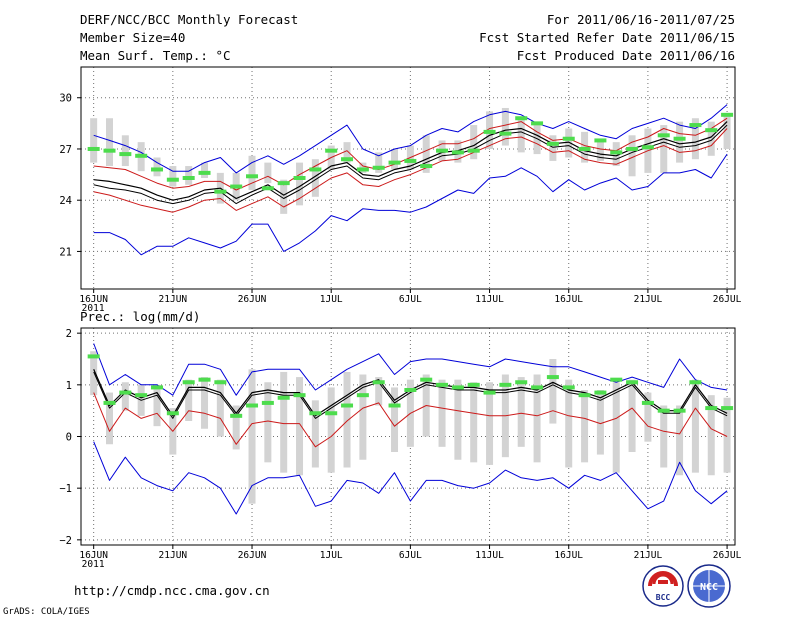  Describe the element at coordinates (410, 420) in the screenshot. I see `series-line-p10` at that location.